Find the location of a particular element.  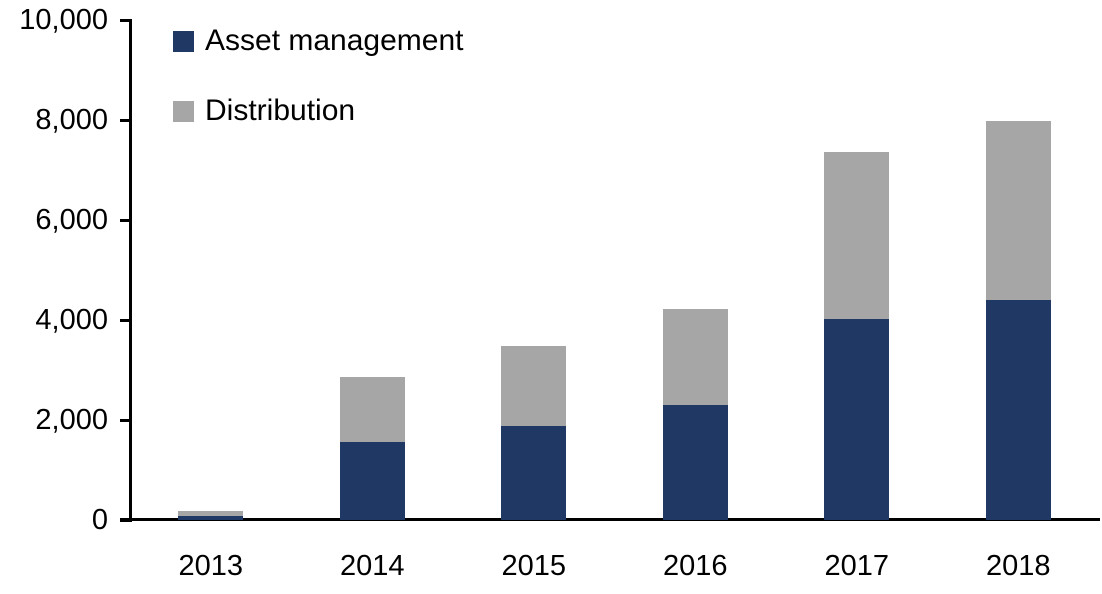

bar-segment-asset-management-2018 is located at coordinates (1018, 410).